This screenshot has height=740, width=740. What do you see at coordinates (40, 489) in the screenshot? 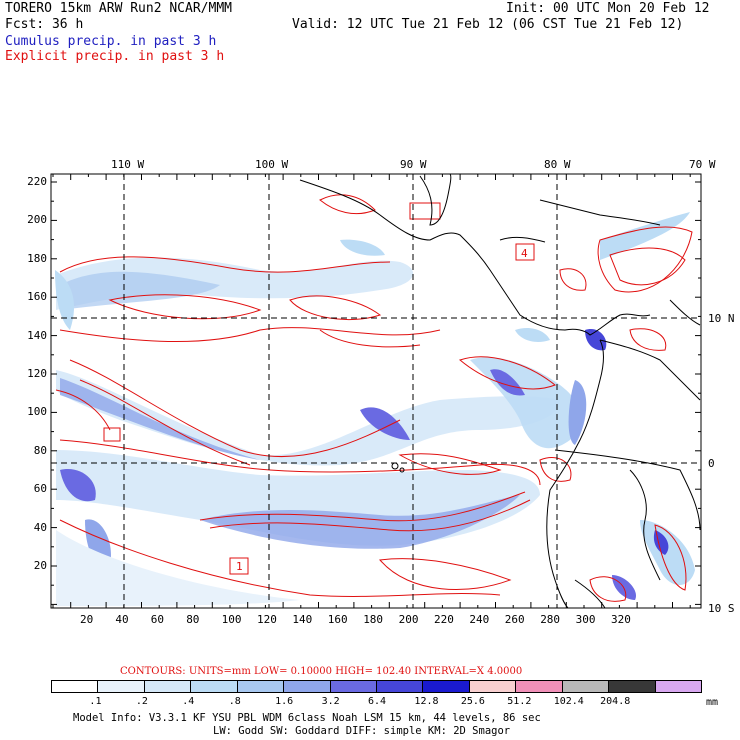
I see `y-tick-label: 60` at bounding box center [40, 489].